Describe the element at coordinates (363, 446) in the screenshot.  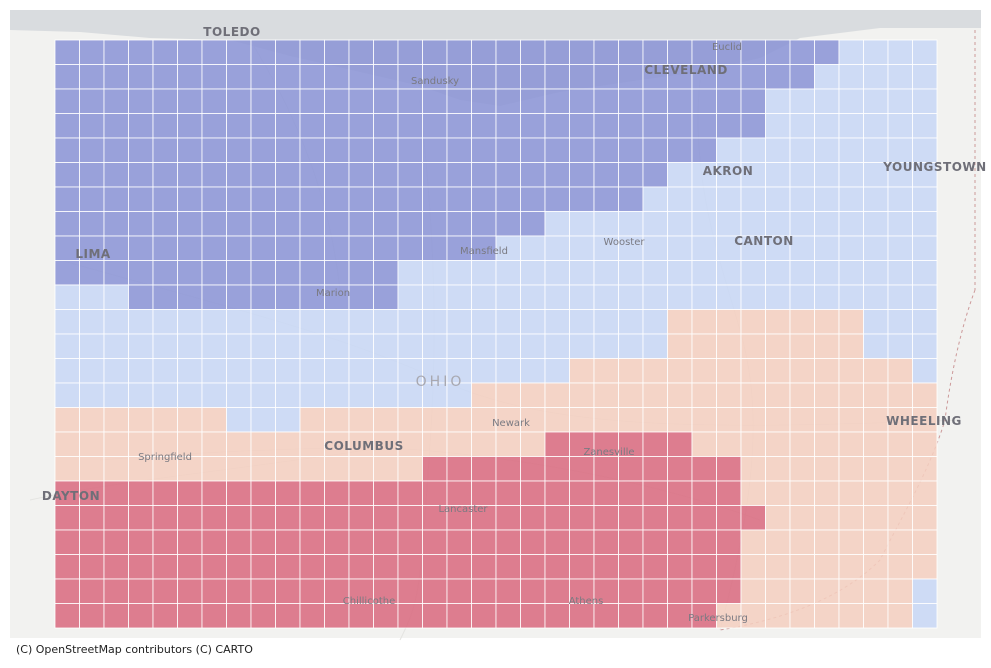
I see `place-label: COLUMBUS` at that location.